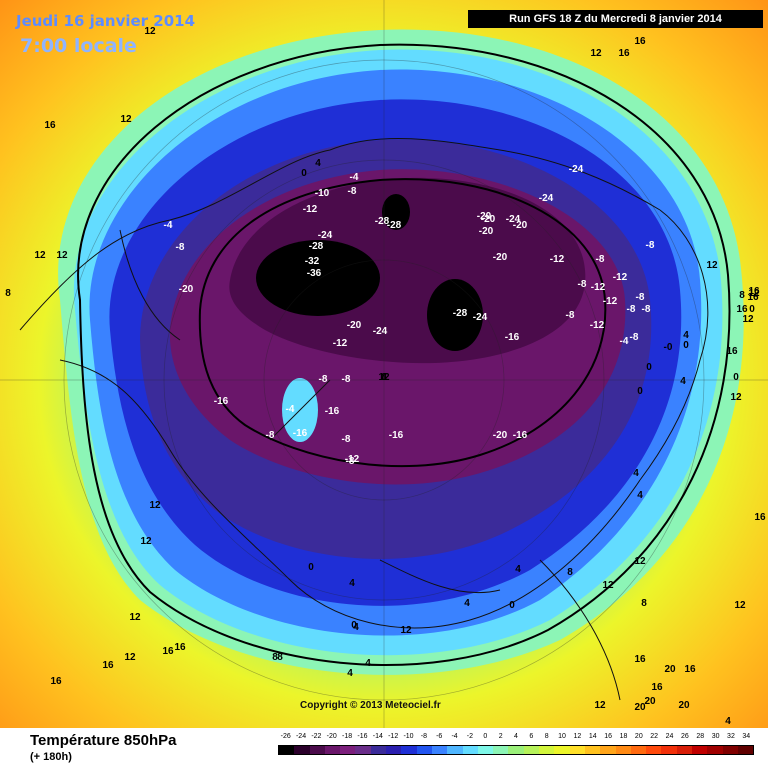  Describe the element at coordinates (731, 736) in the screenshot. I see `legend-label: 32` at that location.